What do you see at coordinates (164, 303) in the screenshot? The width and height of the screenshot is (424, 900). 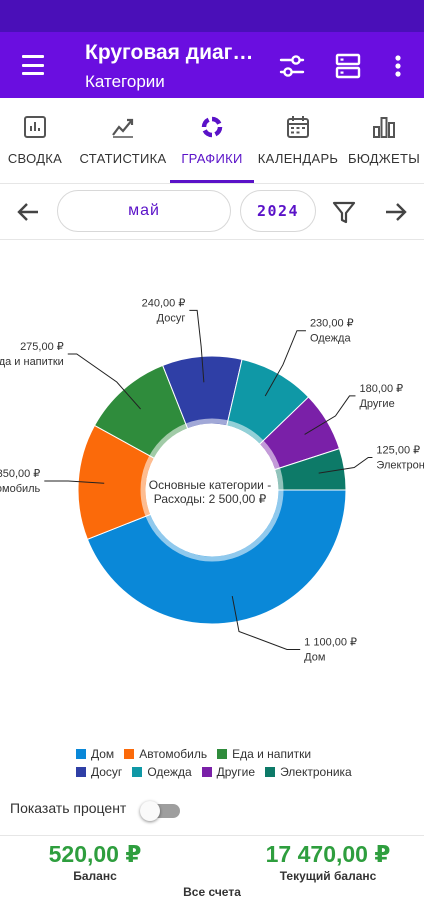 I see `slice-value-label: 240,00 ₽` at bounding box center [164, 303].